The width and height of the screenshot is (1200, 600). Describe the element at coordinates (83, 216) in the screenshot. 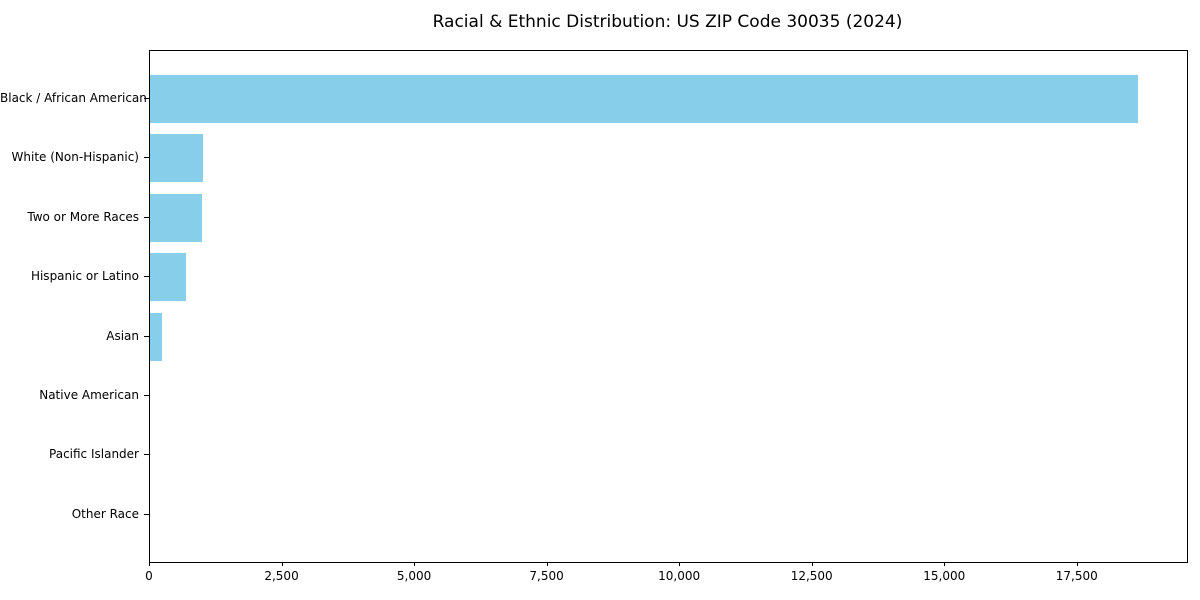

I see `y-axis-label: Two or More Races` at that location.